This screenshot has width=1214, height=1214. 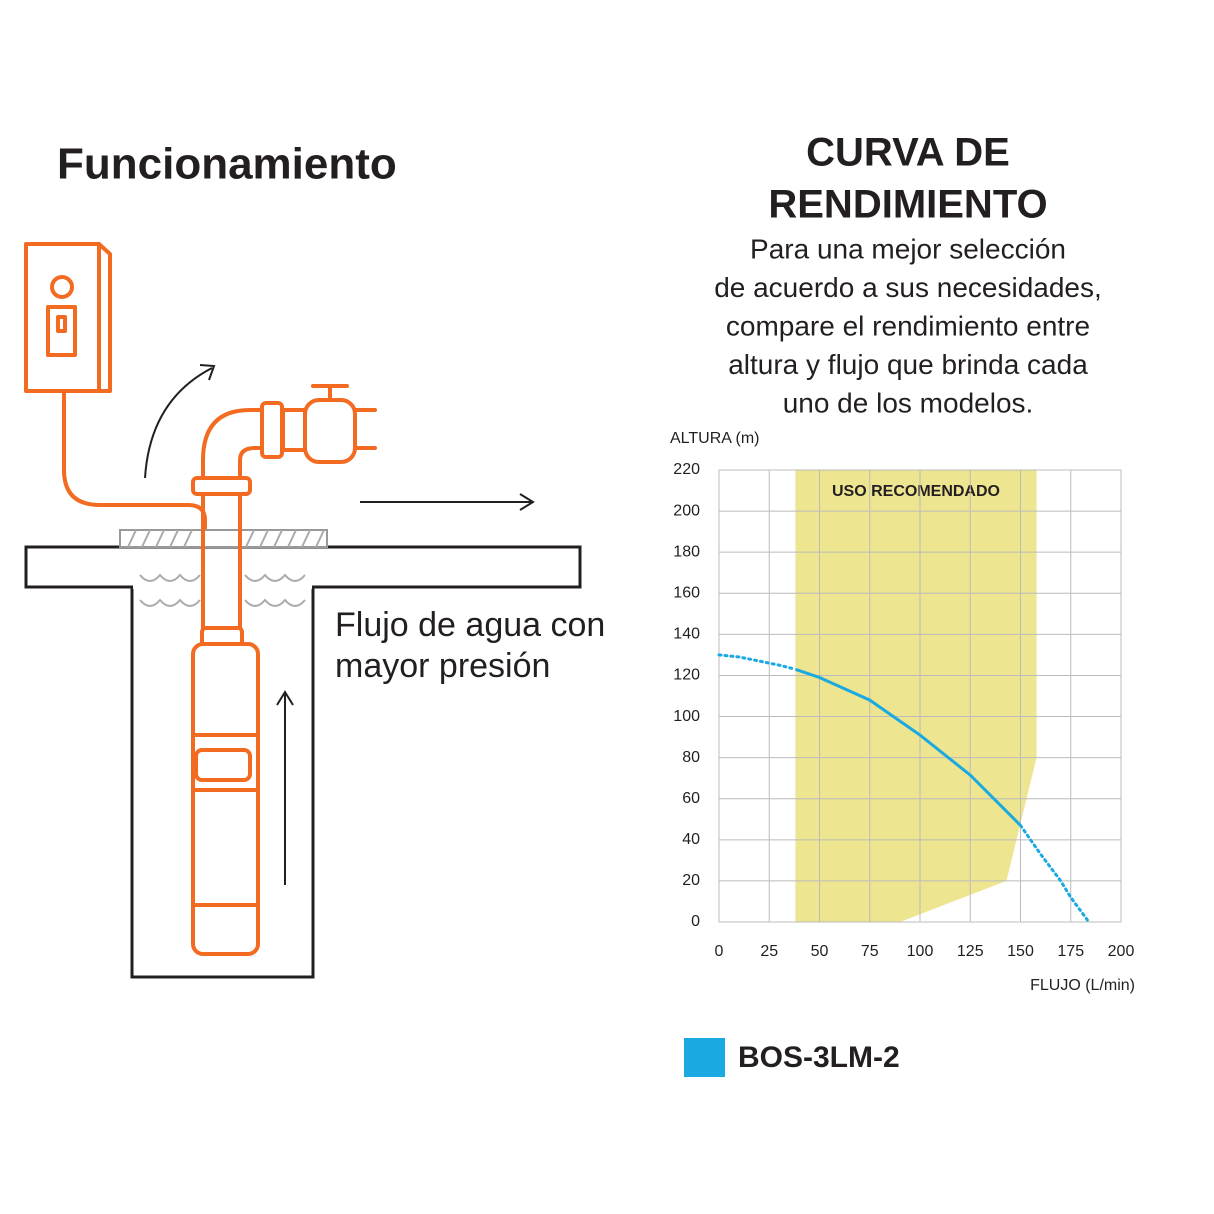 I want to click on caption-line: Flujo de agua con, so click(x=470, y=625).